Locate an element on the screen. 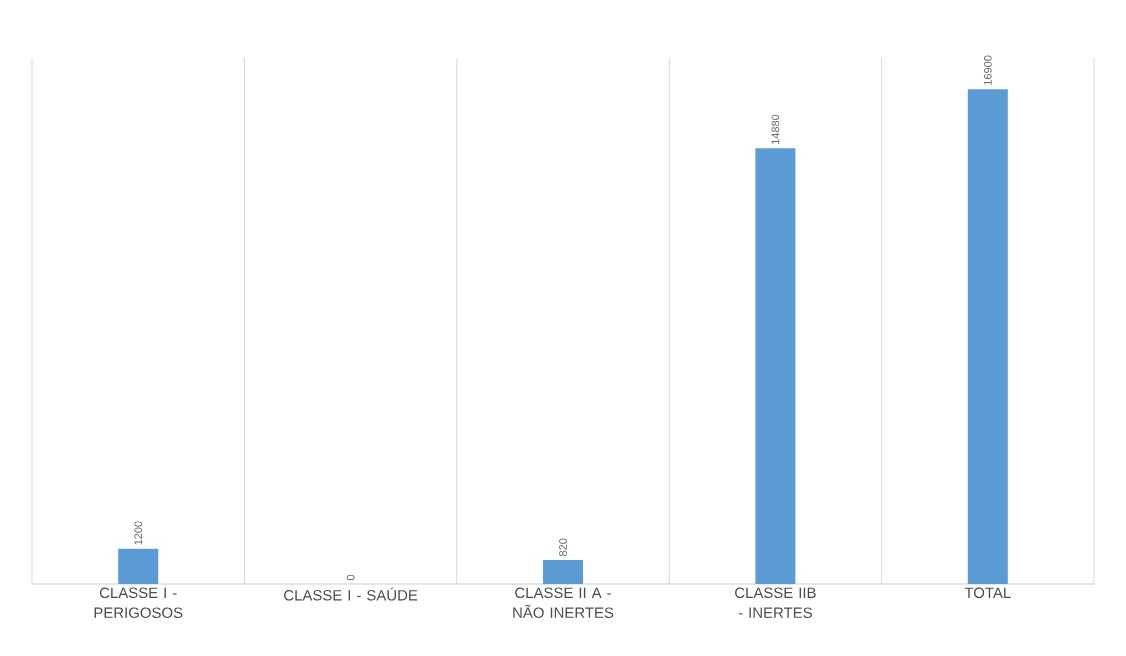 The height and width of the screenshot is (656, 1126). x-tick-label: CLASSE II A - NÃO INERTES is located at coordinates (563, 603).